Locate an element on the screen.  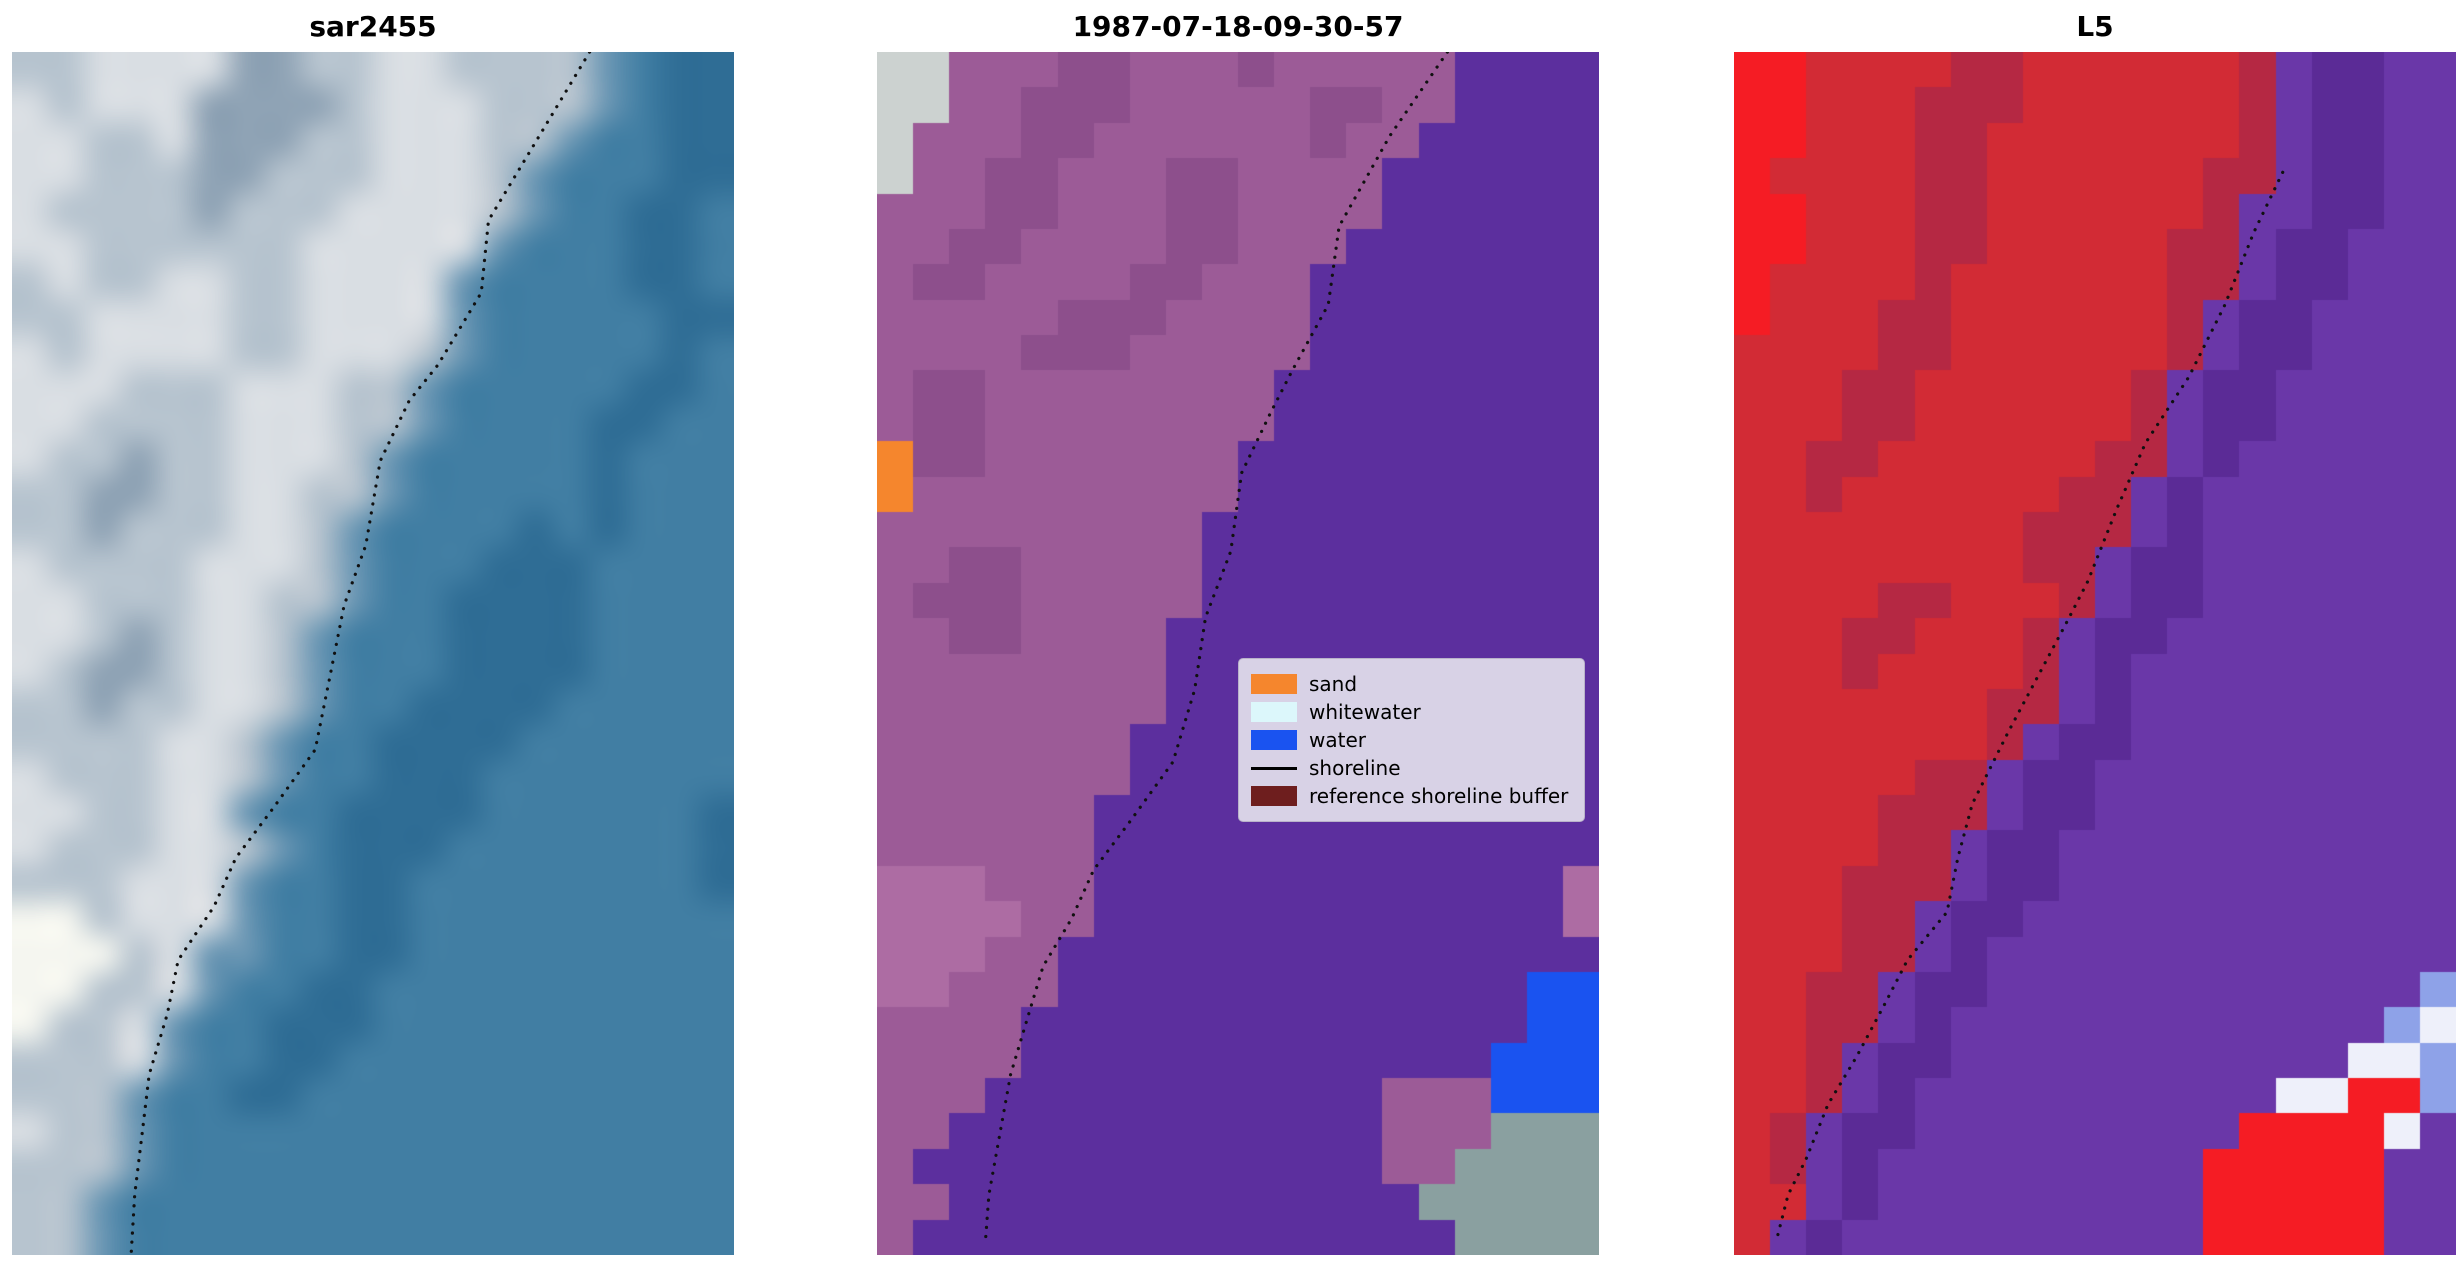
legend-swatch-water is located at coordinates (1274, 740).